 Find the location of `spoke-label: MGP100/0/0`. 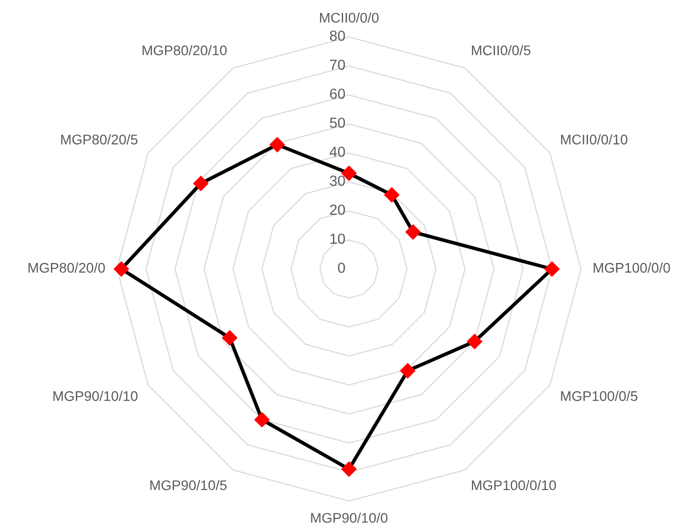

spoke-label: MGP100/0/0 is located at coordinates (632, 267).